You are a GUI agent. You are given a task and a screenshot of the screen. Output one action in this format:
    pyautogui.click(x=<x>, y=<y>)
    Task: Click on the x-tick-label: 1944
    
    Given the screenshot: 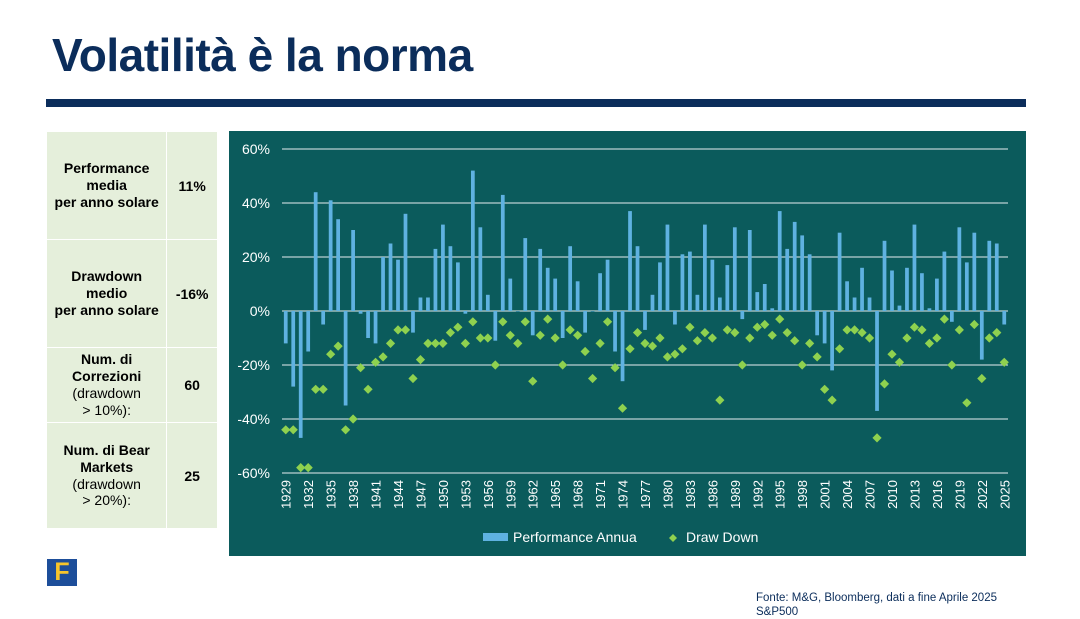 What is the action you would take?
    pyautogui.click(x=398, y=494)
    